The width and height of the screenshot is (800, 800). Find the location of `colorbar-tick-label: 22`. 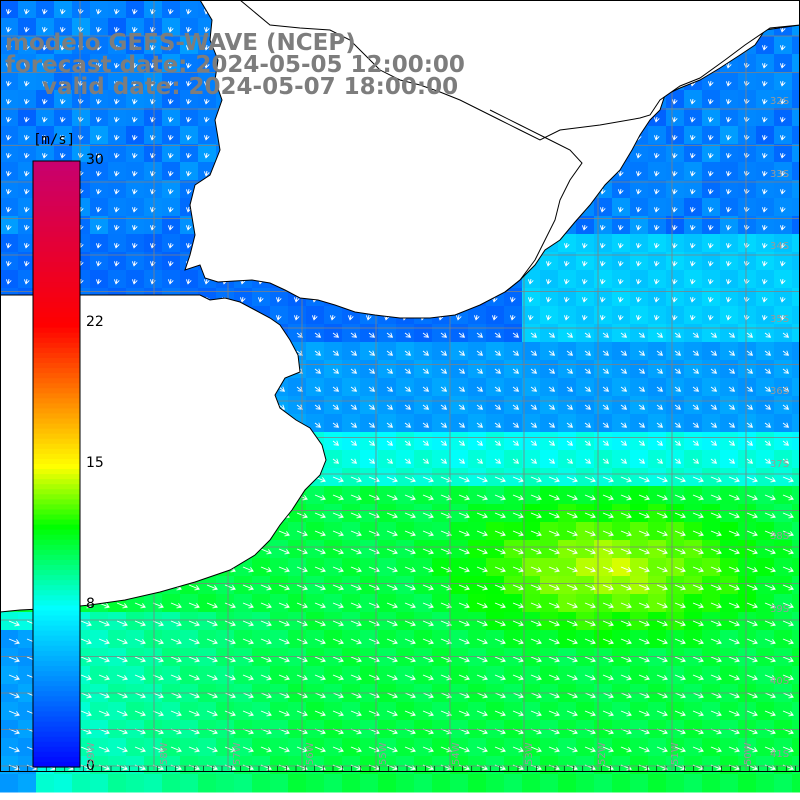

colorbar-tick-label: 22 is located at coordinates (95, 321).